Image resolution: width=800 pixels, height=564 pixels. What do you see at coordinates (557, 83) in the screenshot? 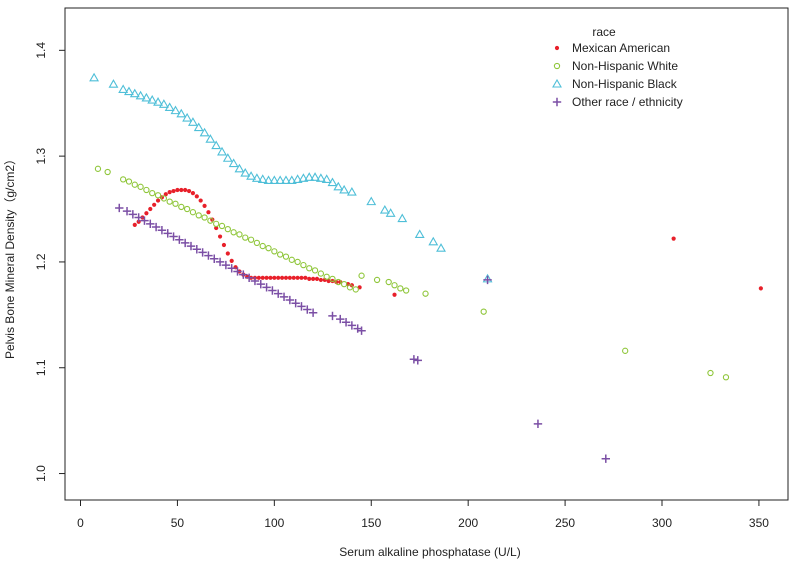
I see `legend-marker` at bounding box center [557, 83].